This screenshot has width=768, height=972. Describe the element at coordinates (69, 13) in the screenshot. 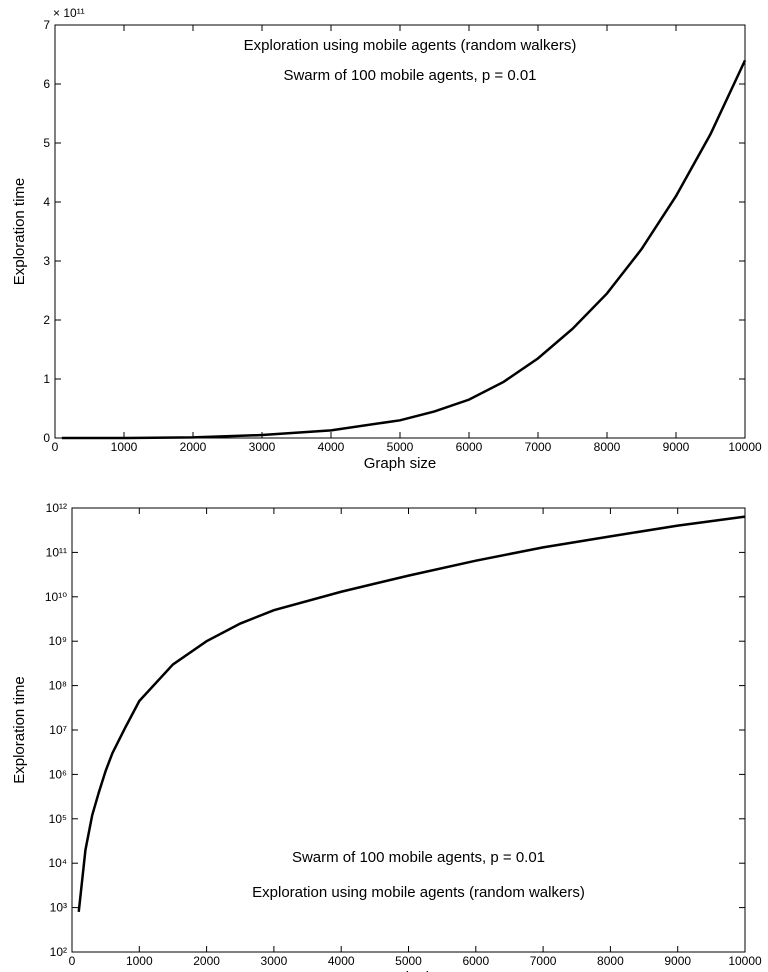

I see `y-multiplier: × 10¹¹` at that location.